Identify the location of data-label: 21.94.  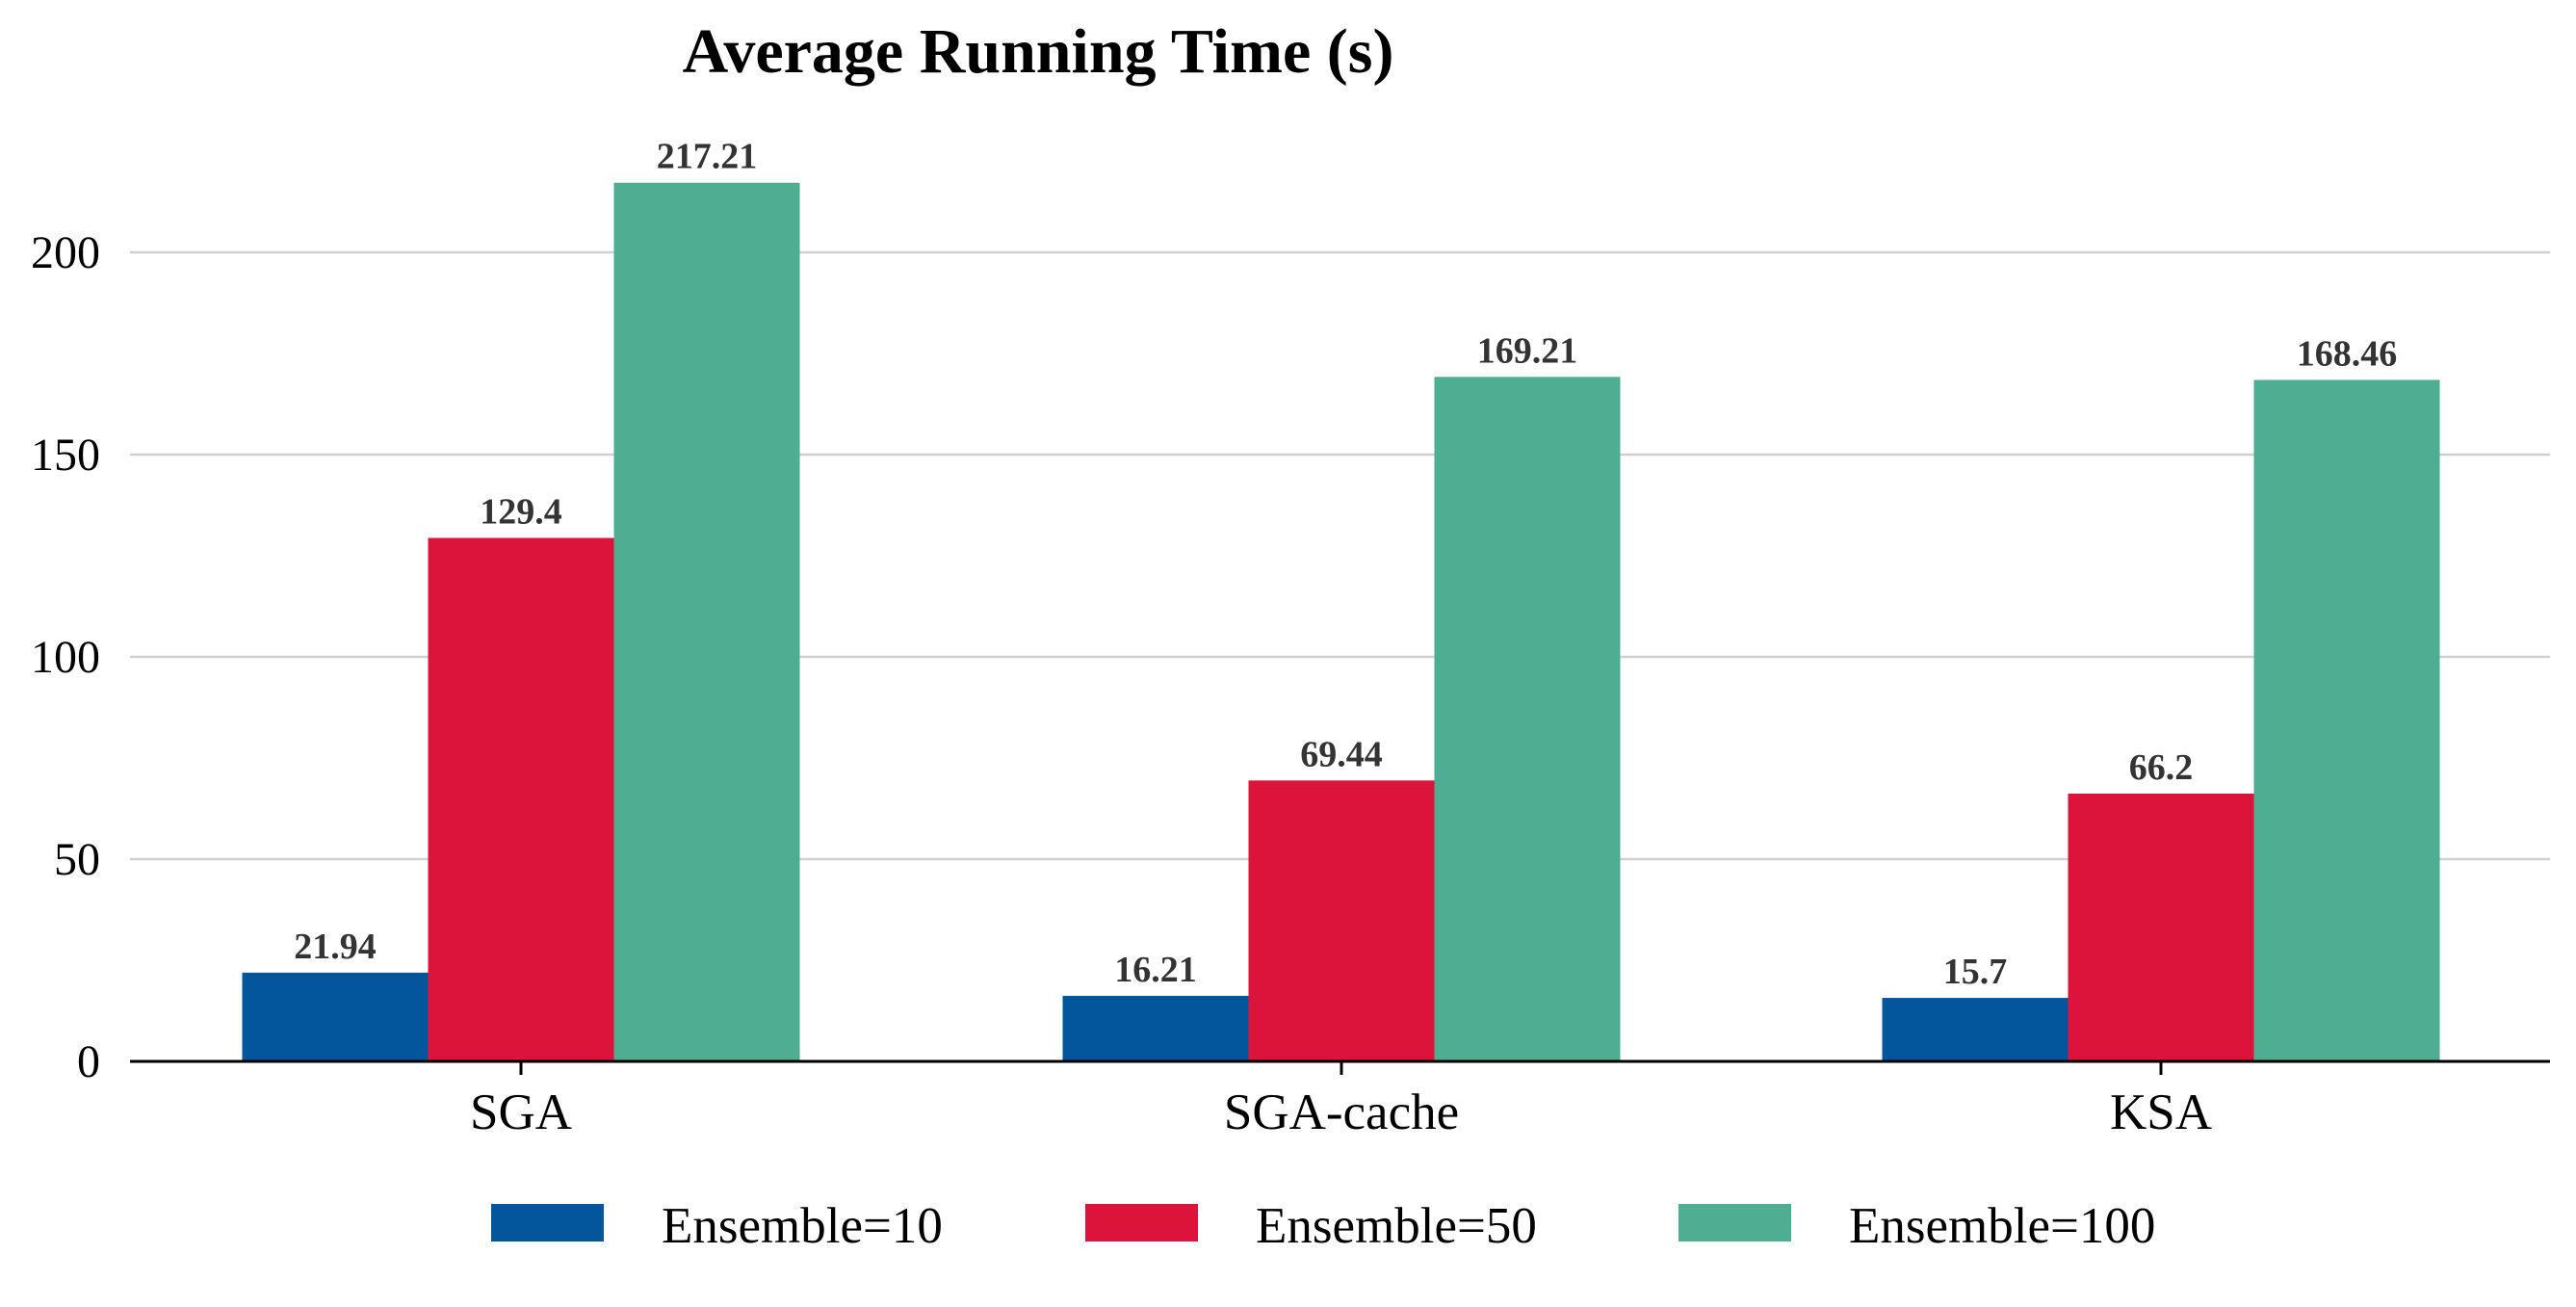
(335, 947).